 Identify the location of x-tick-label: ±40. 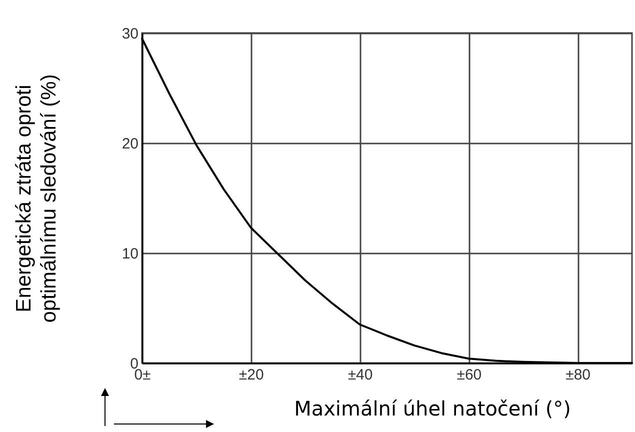
(360, 375).